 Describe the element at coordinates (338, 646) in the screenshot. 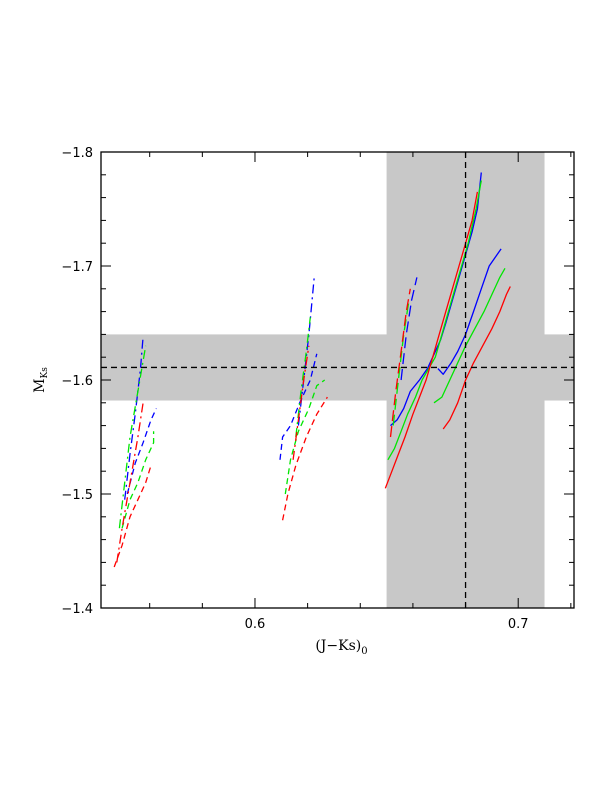

I see `x-axis-label-main: (J−Ks)` at that location.